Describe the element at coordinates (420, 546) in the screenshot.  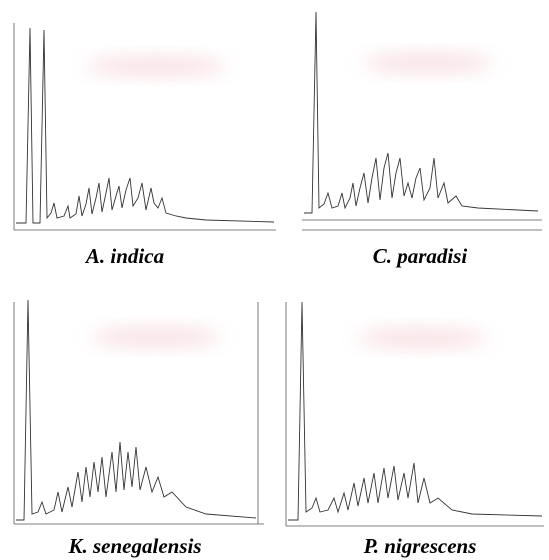
I see `caption: P. nigrescens` at that location.